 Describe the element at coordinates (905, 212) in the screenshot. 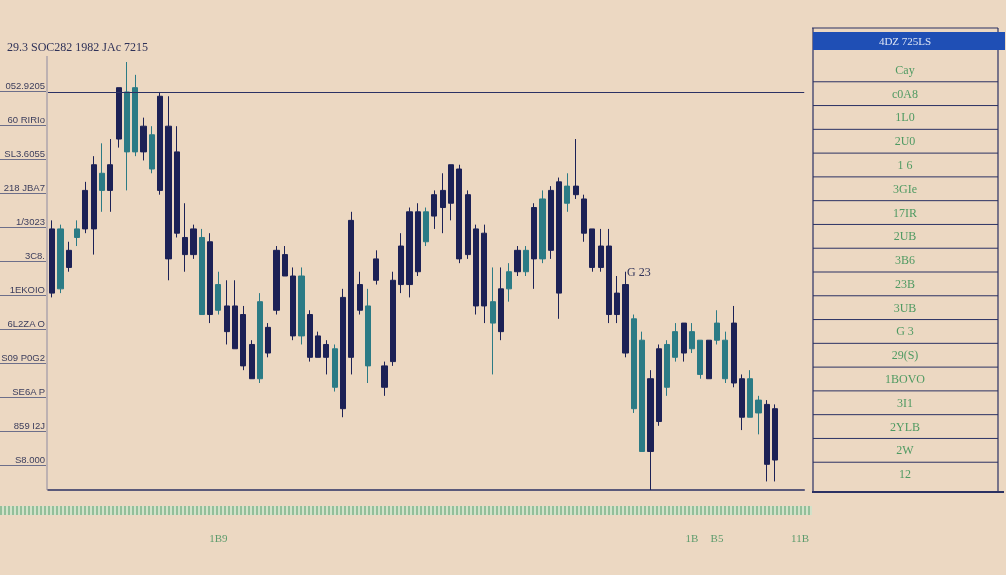

I see `text: 17IR` at that location.